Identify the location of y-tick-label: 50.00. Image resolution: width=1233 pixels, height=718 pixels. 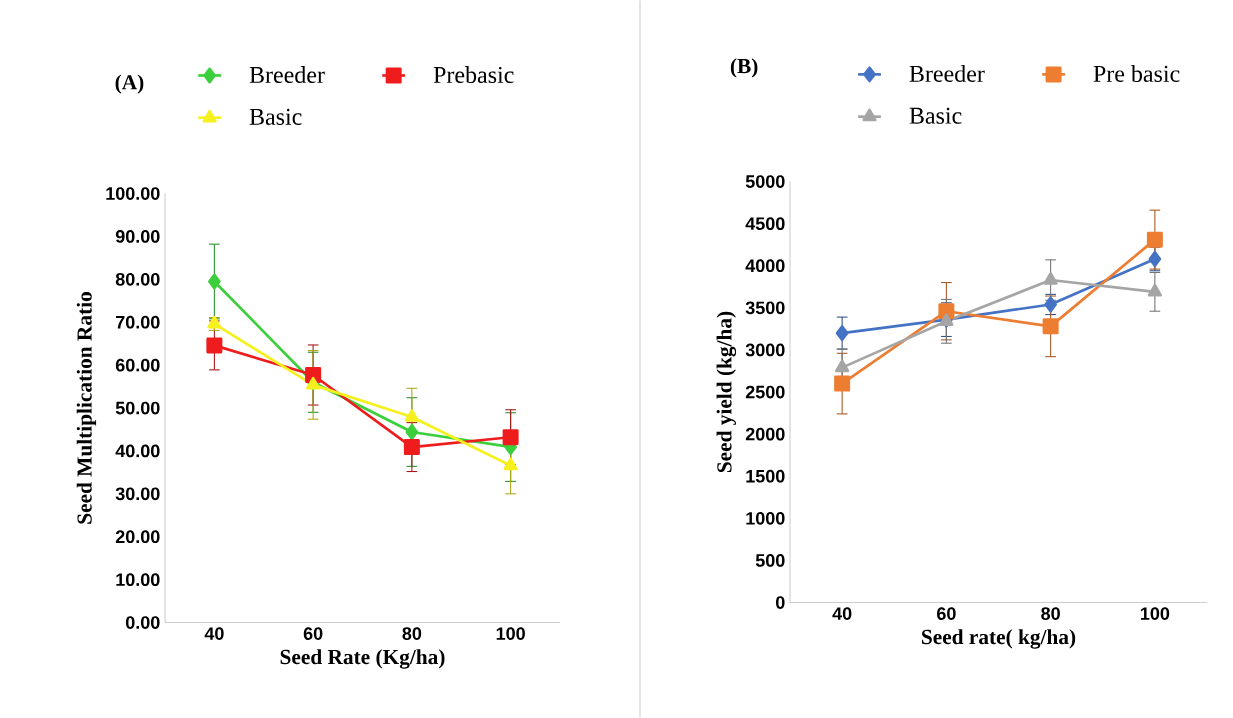
(137, 408).